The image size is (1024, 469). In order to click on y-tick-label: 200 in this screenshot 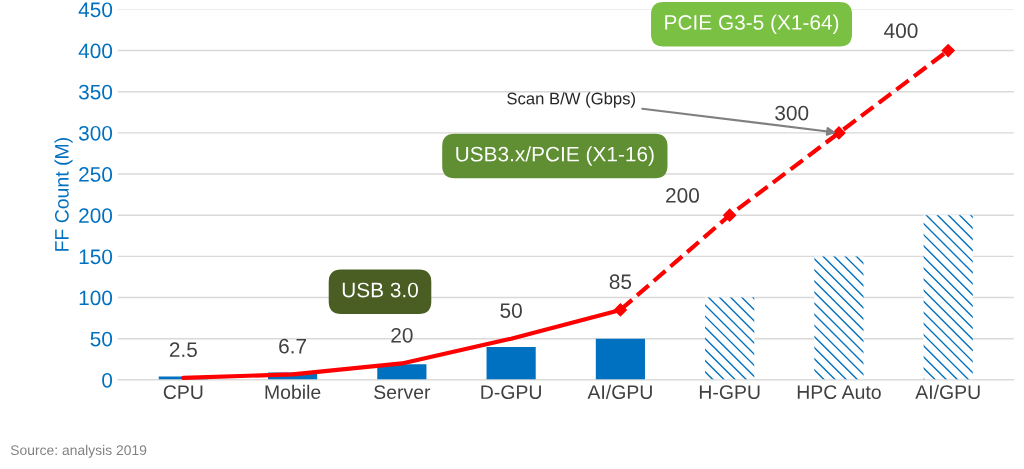, I will do `click(96, 215)`.